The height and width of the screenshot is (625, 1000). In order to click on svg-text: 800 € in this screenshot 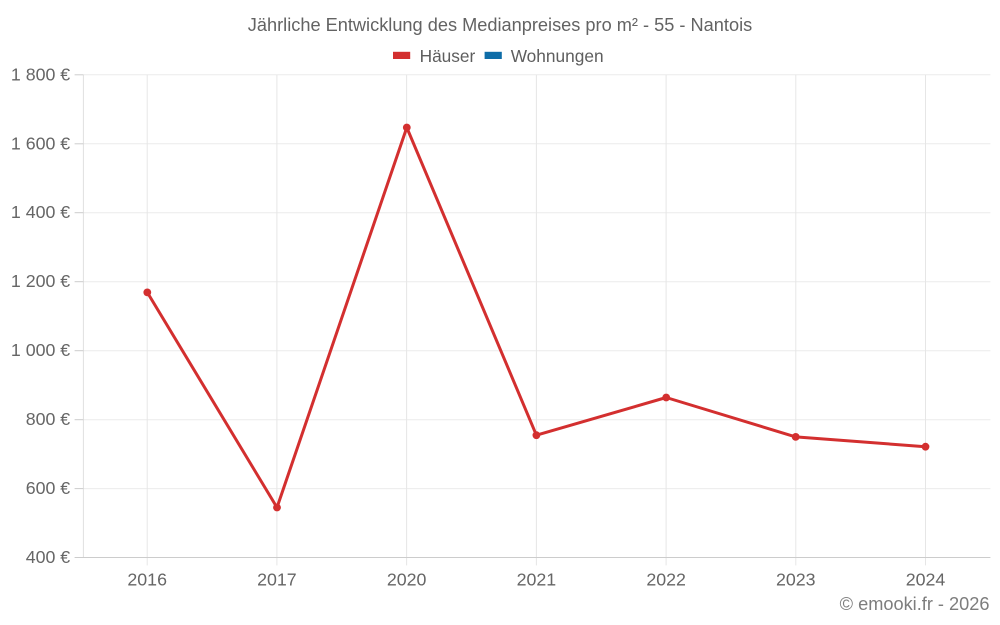, I will do `click(48, 419)`.